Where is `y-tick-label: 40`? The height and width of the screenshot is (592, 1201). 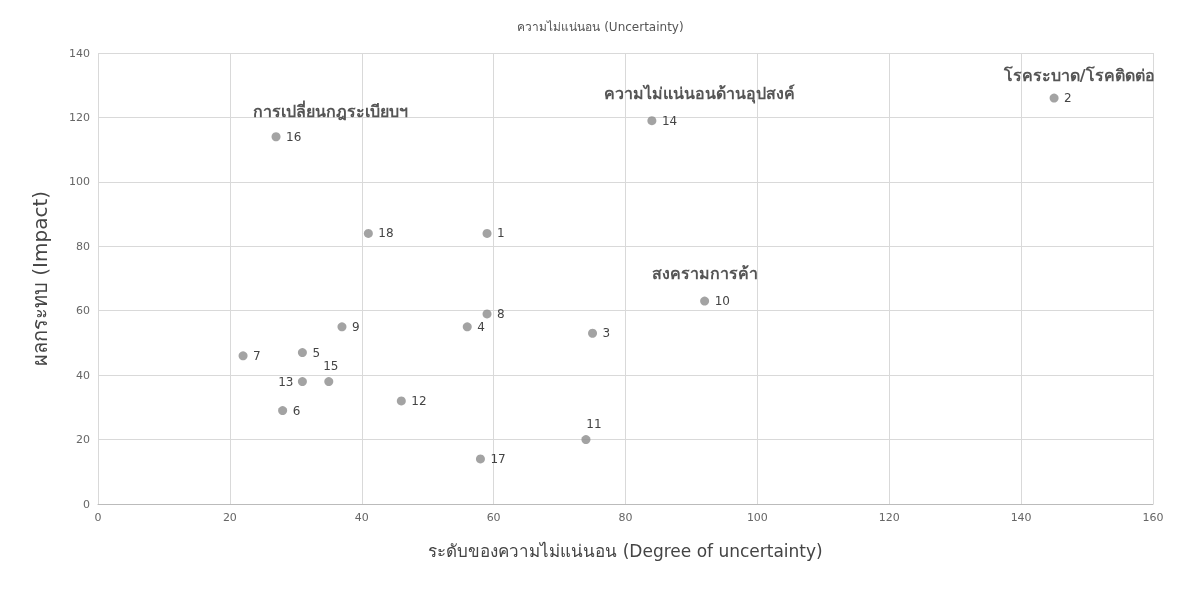
y-tick-label: 40 is located at coordinates (83, 375).